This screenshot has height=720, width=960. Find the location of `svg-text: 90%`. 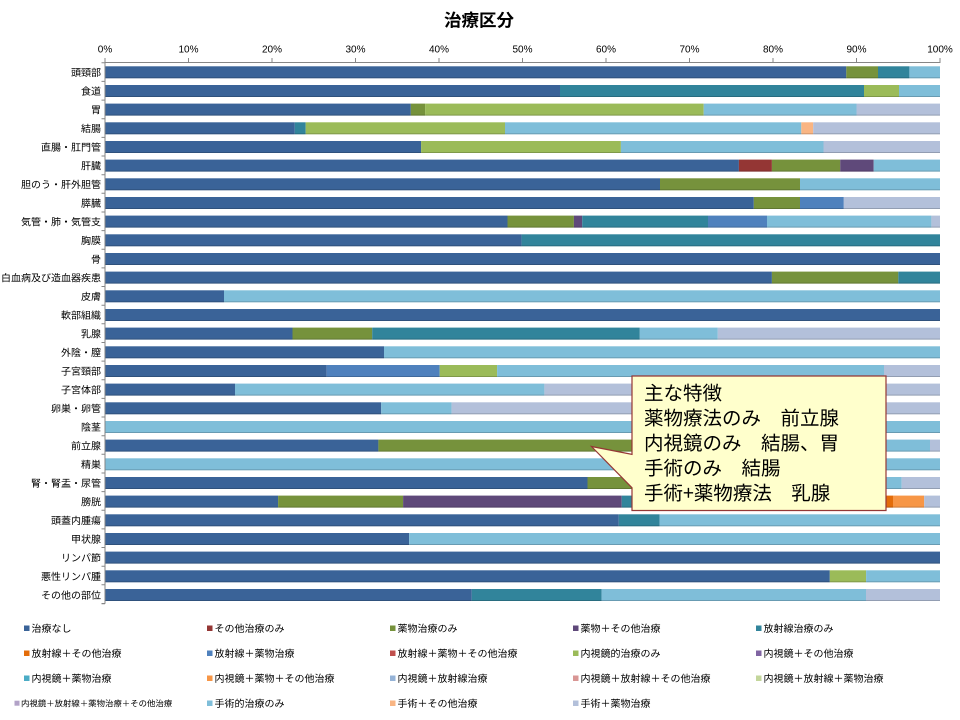

svg-text: 90% is located at coordinates (856, 50).